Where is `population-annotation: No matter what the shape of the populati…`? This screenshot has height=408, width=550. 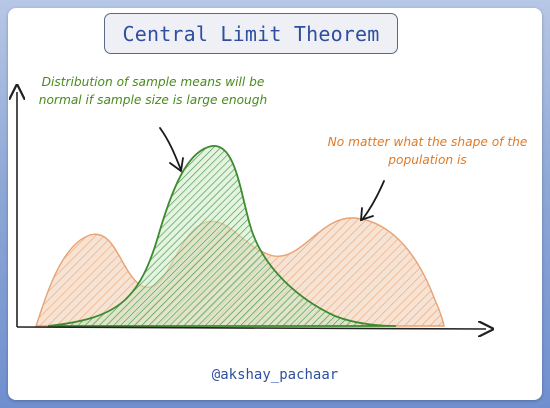 population-annotation: No matter what the shape of the populati… is located at coordinates (427, 151).